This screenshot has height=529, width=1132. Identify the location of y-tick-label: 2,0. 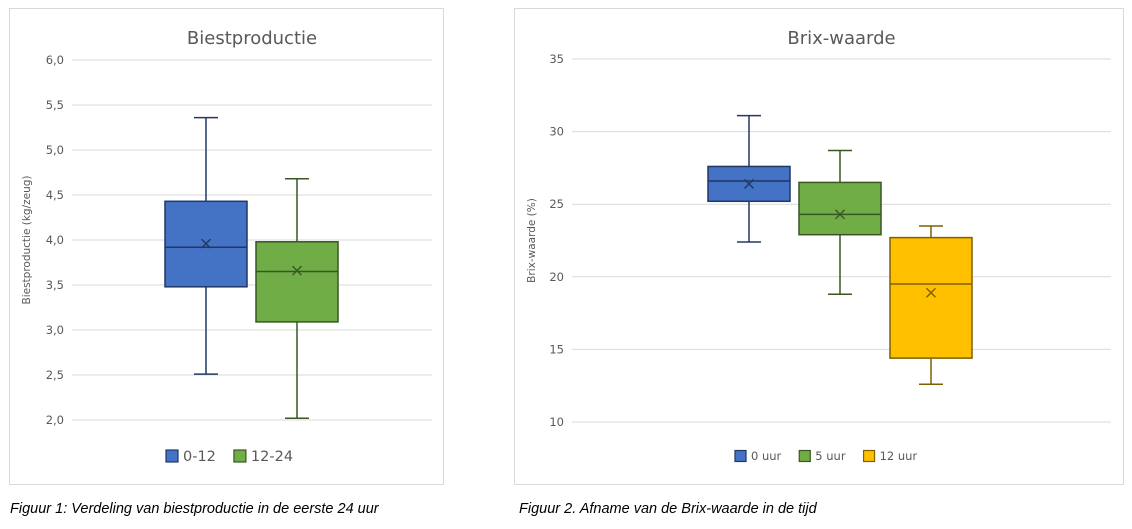
(55, 420).